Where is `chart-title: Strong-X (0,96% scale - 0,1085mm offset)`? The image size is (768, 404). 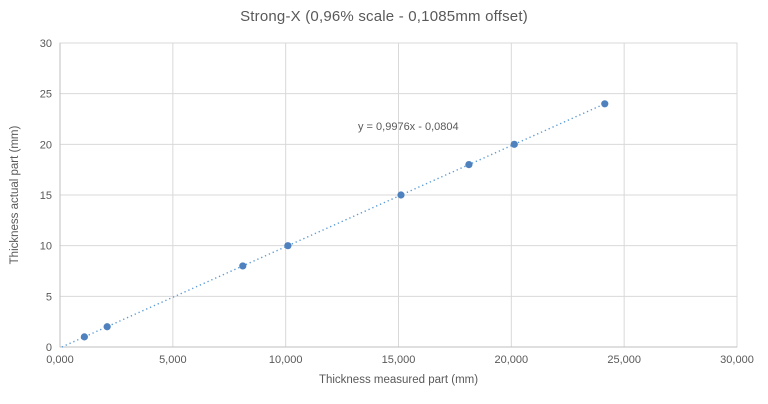
chart-title: Strong-X (0,96% scale - 0,1085mm offset) is located at coordinates (384, 16).